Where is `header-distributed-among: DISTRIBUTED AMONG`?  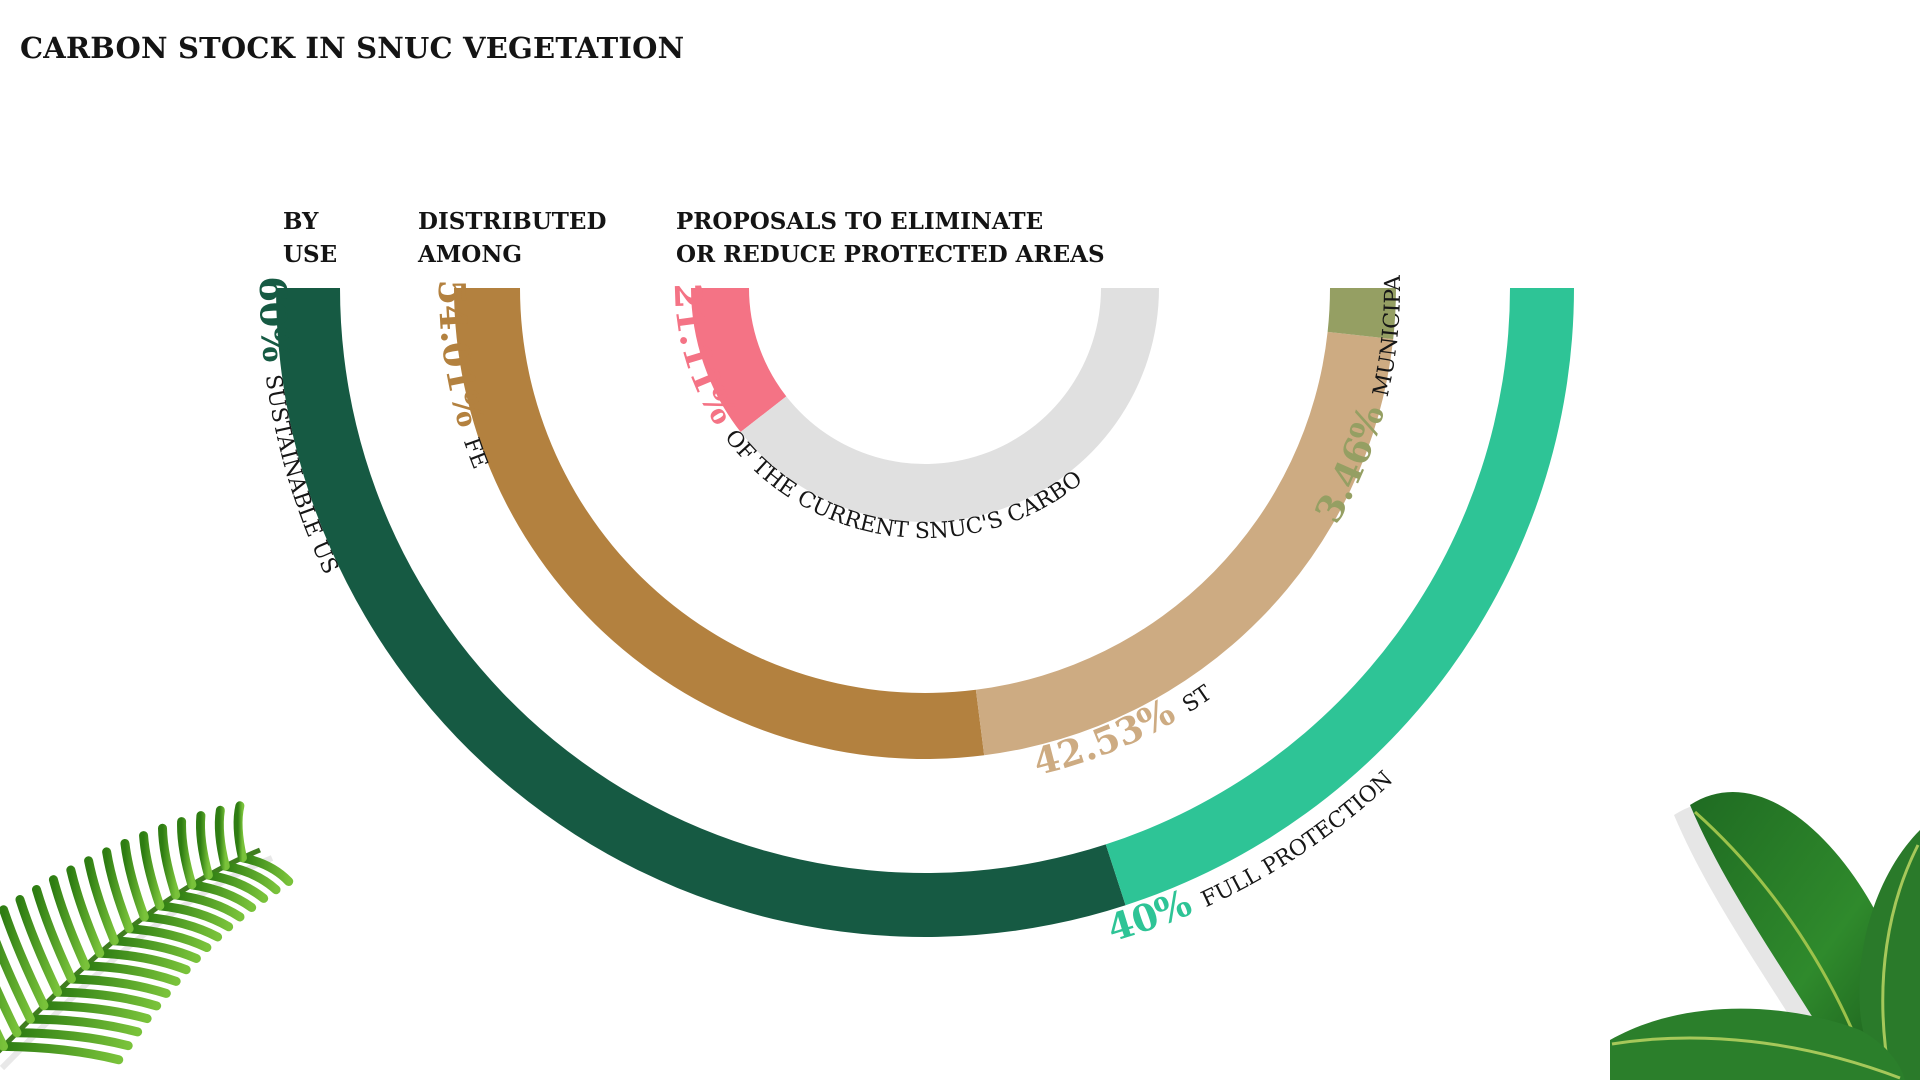
header-distributed-among: DISTRIBUTED AMONG is located at coordinates (512, 238).